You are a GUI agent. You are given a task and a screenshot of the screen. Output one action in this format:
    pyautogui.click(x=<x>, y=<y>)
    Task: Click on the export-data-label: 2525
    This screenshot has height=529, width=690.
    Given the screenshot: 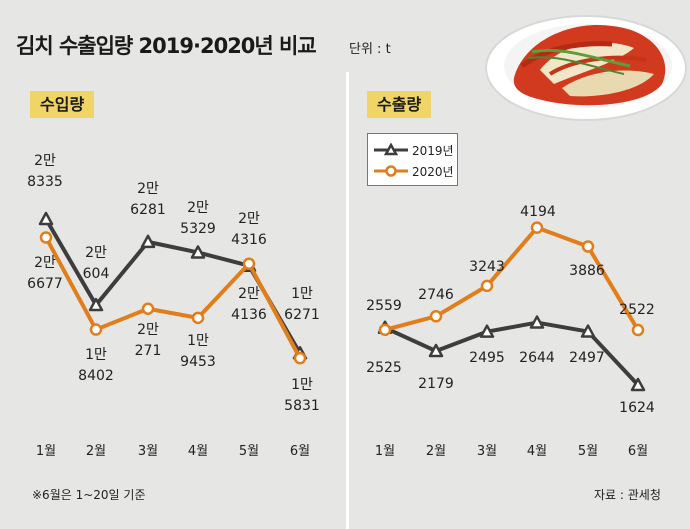 What is the action you would take?
    pyautogui.click(x=384, y=368)
    